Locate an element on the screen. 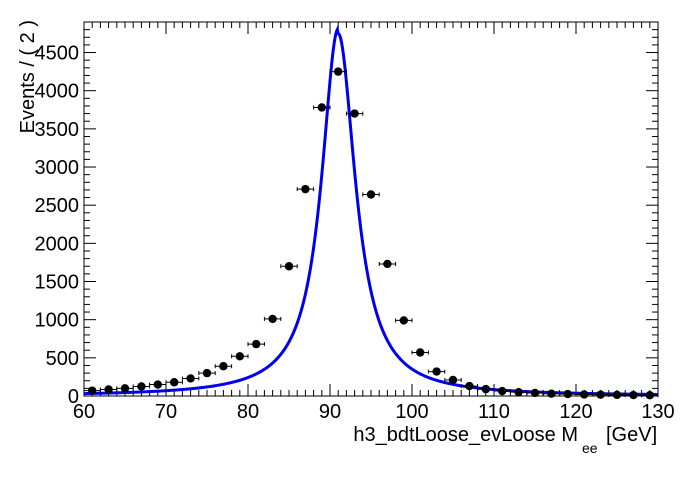 Image resolution: width=696 pixels, height=477 pixels. x-axis-label-main: h3_bdtLoose_evLoose M is located at coordinates (465, 435).